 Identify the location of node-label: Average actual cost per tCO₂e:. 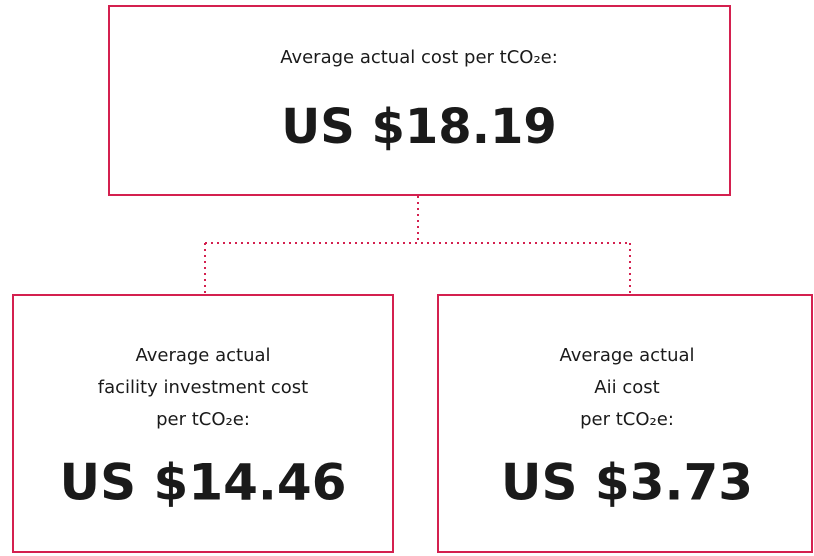
(419, 57).